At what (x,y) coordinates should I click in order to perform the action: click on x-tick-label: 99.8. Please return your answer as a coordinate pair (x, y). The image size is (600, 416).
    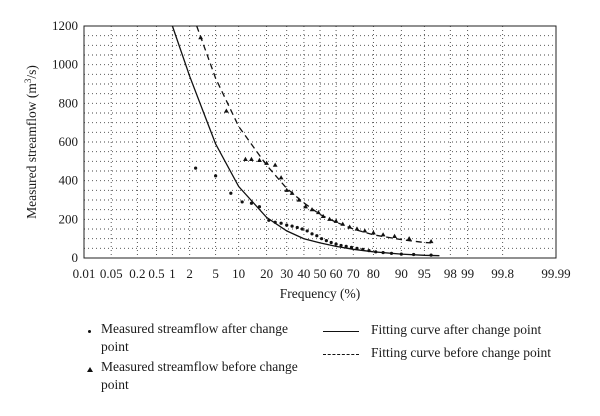
    Looking at the image, I should click on (502, 273).